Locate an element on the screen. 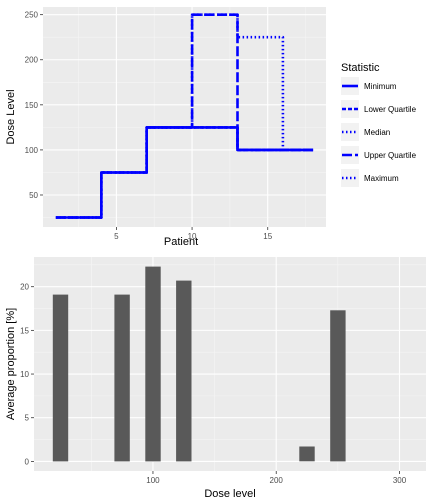  top-x-axis-label: Patient is located at coordinates (181, 242).